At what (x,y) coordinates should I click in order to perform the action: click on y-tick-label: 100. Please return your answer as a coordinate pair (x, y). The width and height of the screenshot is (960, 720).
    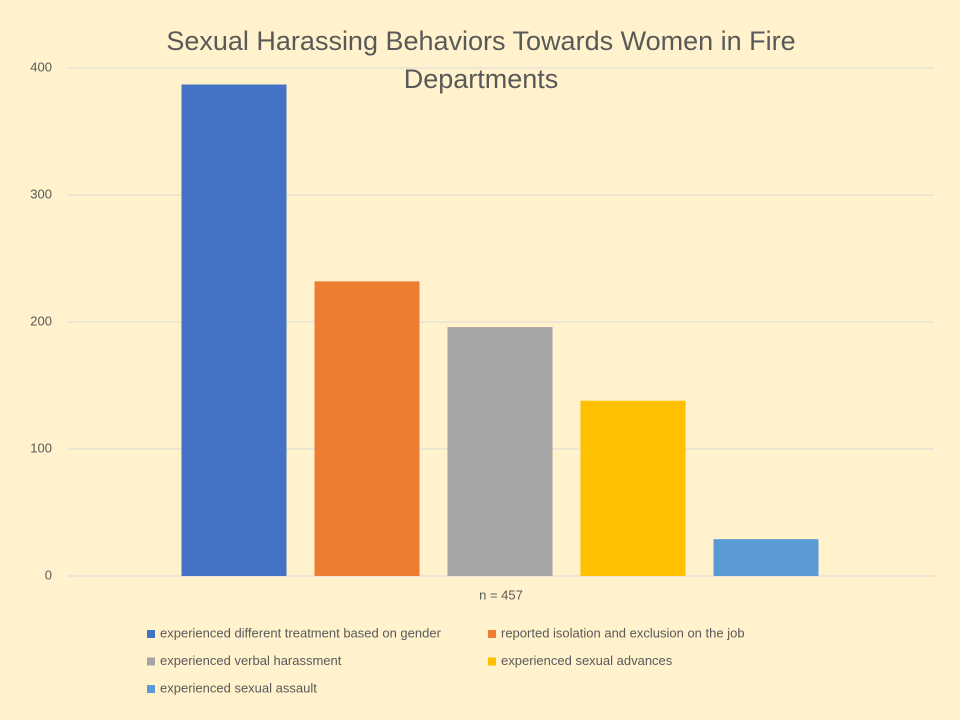
    Looking at the image, I should click on (41, 447).